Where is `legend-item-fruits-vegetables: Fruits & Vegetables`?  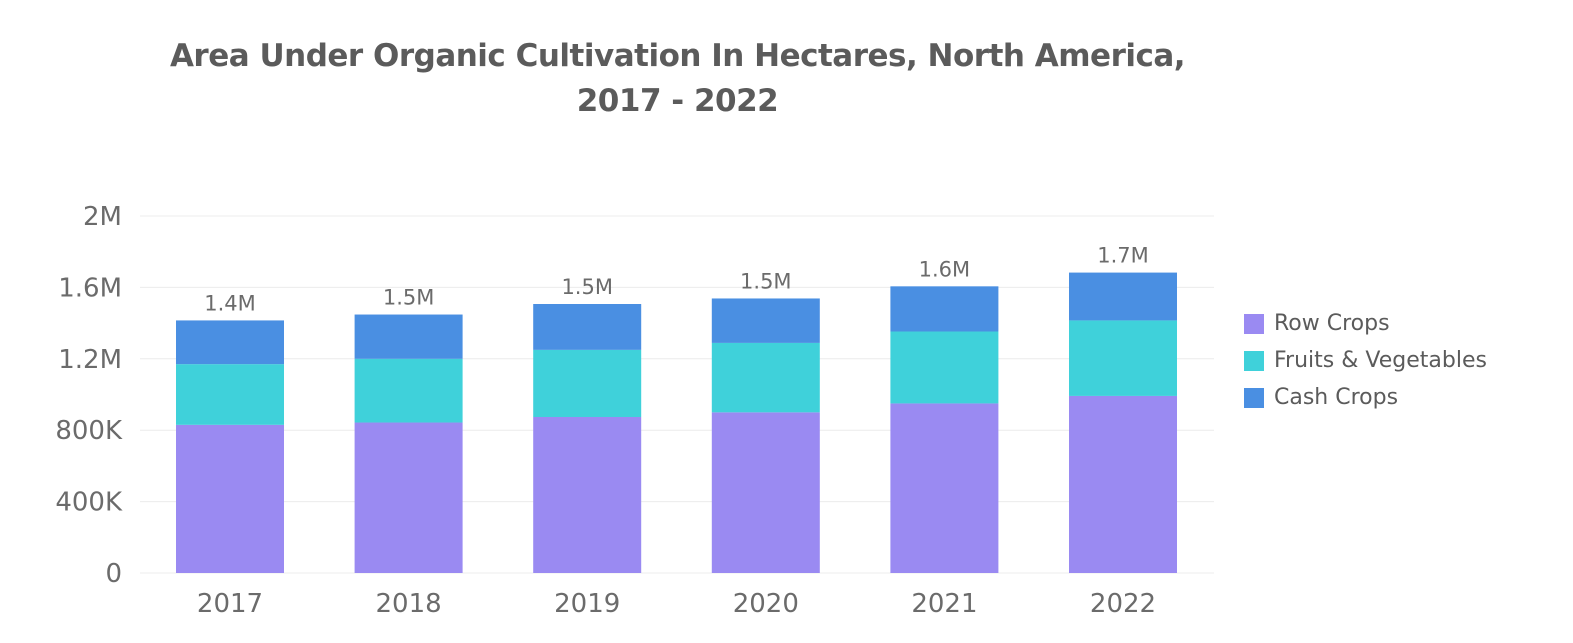
legend-item-fruits-vegetables: Fruits & Vegetables is located at coordinates (1365, 360).